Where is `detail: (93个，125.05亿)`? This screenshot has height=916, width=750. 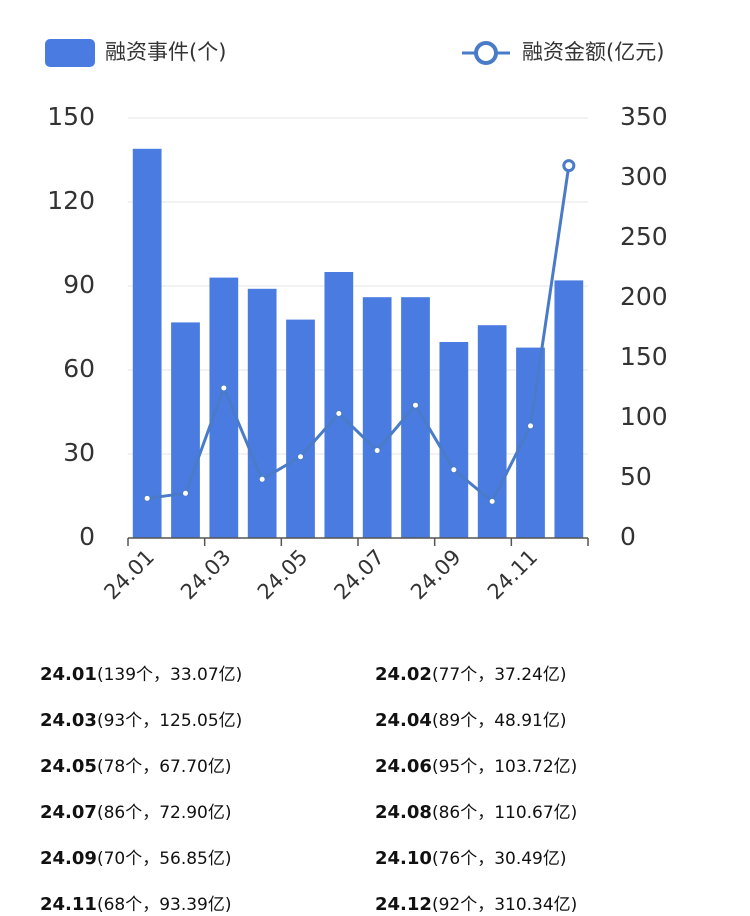
detail: (93个，125.05亿) is located at coordinates (169, 721).